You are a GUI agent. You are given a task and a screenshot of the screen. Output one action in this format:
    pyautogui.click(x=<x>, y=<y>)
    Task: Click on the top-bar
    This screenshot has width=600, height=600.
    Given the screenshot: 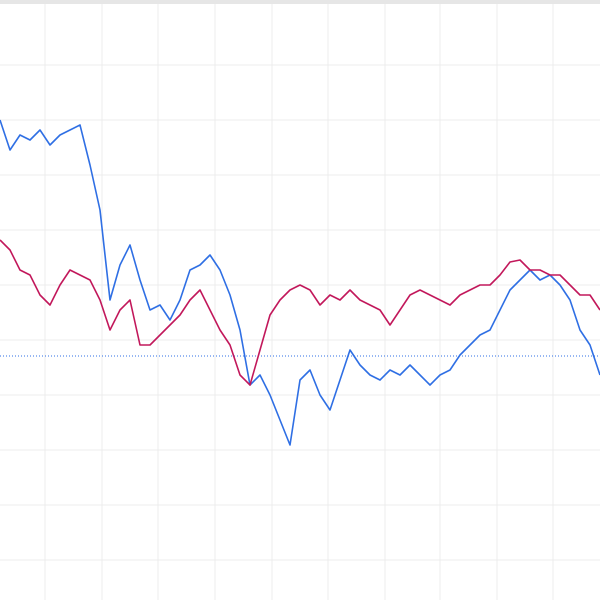 What is the action you would take?
    pyautogui.click(x=300, y=2)
    